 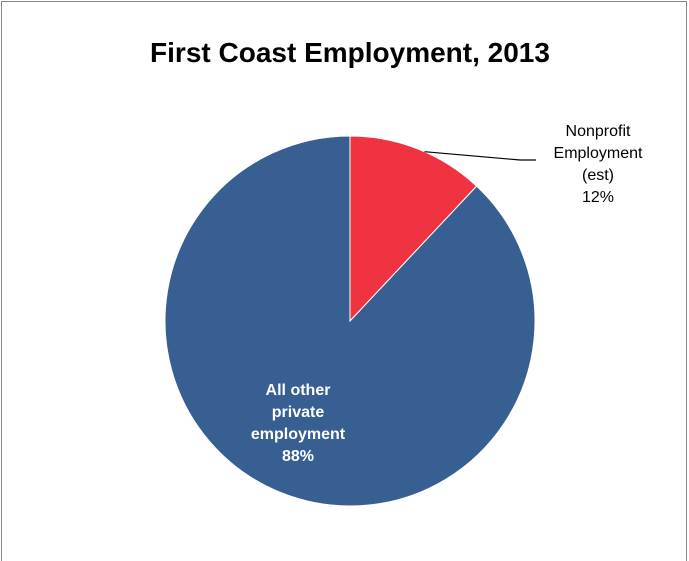 What do you see at coordinates (598, 197) in the screenshot?
I see `slice-percent-label-0: 12%` at bounding box center [598, 197].